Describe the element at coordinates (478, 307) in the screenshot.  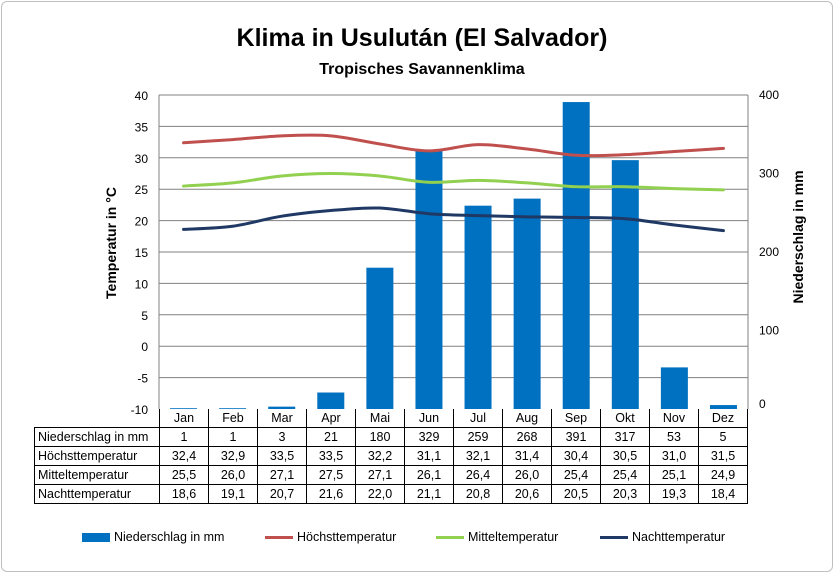
I see `bar-jul` at that location.